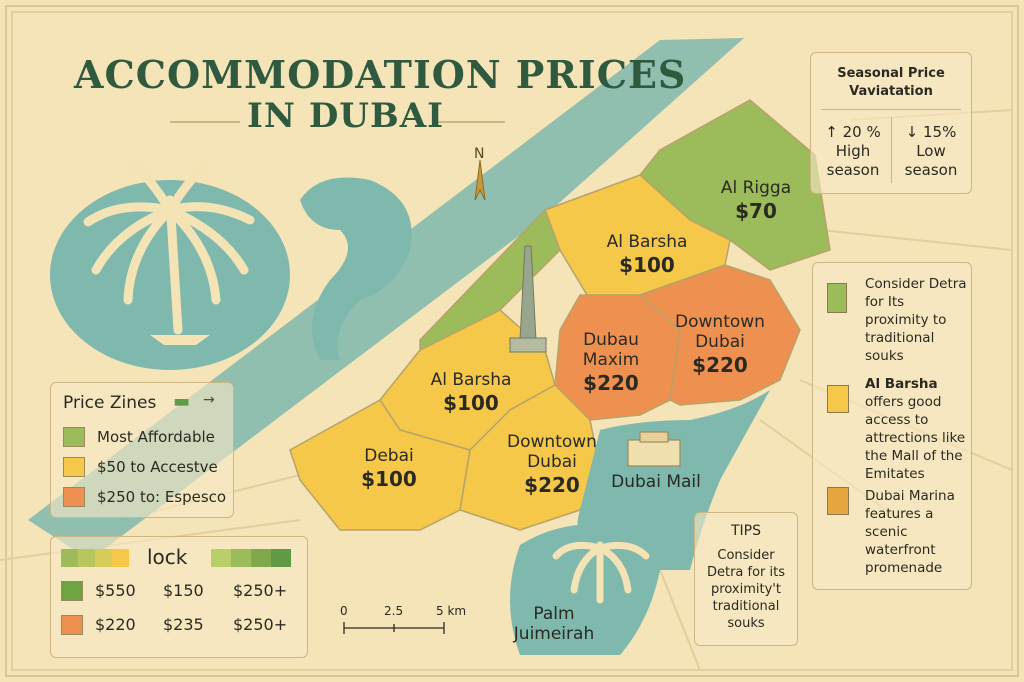  I want to click on grid-header: lock, so click(167, 557).